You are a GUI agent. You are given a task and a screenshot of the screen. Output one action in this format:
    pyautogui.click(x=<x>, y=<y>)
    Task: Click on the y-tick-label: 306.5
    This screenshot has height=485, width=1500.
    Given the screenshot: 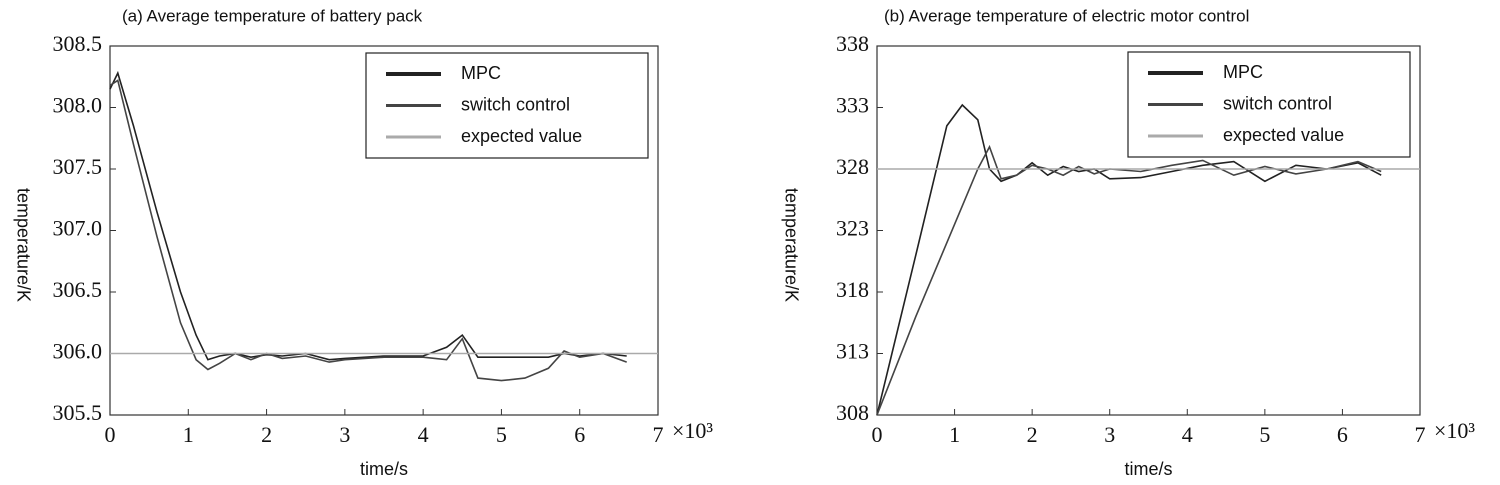 What is the action you would take?
    pyautogui.click(x=78, y=289)
    